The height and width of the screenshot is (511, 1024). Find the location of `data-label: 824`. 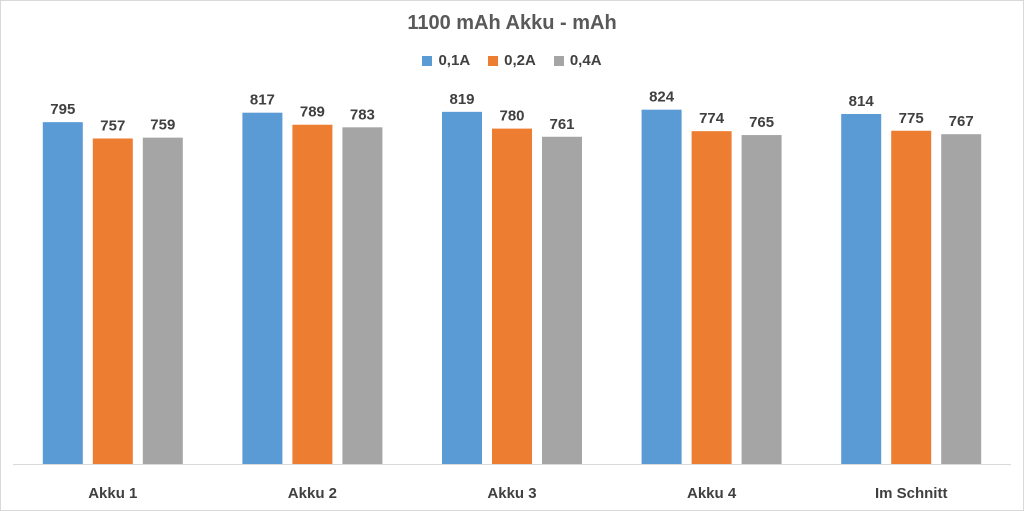

data-label: 824 is located at coordinates (662, 97).